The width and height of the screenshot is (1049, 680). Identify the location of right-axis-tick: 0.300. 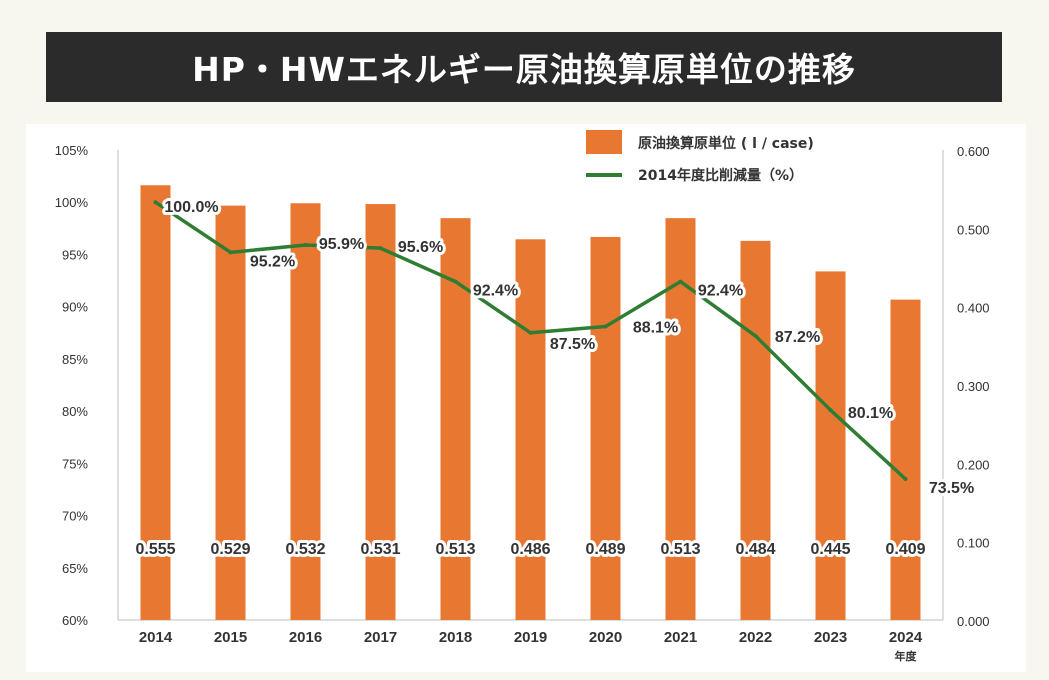
(973, 386).